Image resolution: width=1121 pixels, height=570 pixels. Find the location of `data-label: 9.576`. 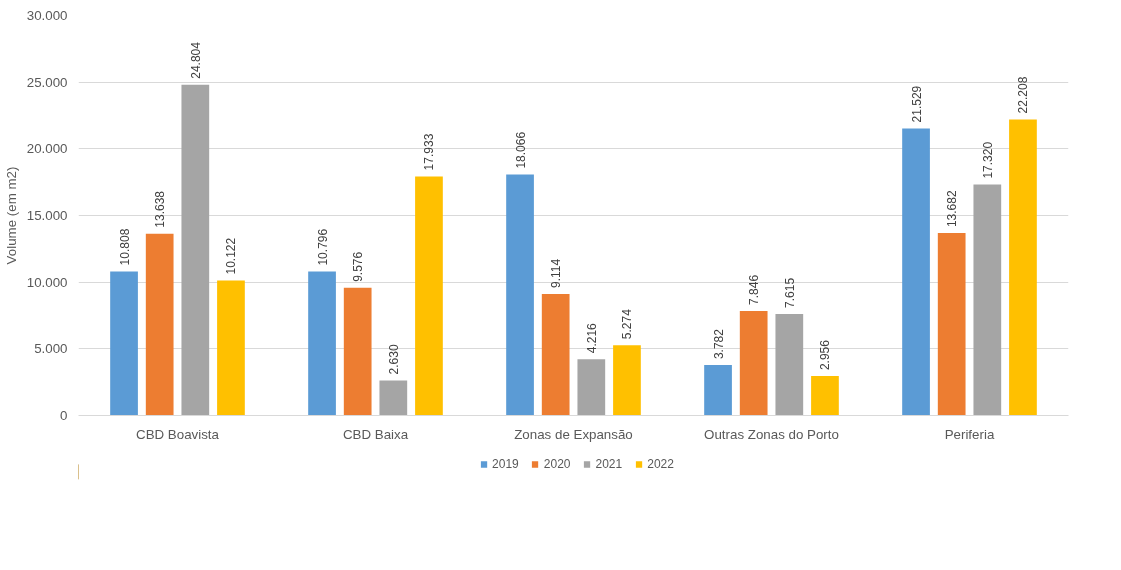

data-label: 9.576 is located at coordinates (358, 266).